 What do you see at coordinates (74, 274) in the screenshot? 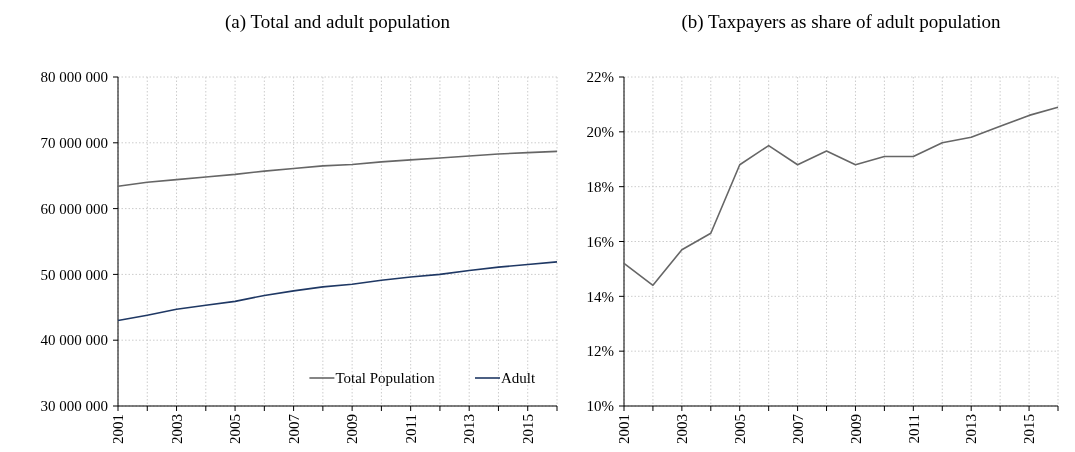
I see `y-tick-label: 50 000 000` at bounding box center [74, 274].